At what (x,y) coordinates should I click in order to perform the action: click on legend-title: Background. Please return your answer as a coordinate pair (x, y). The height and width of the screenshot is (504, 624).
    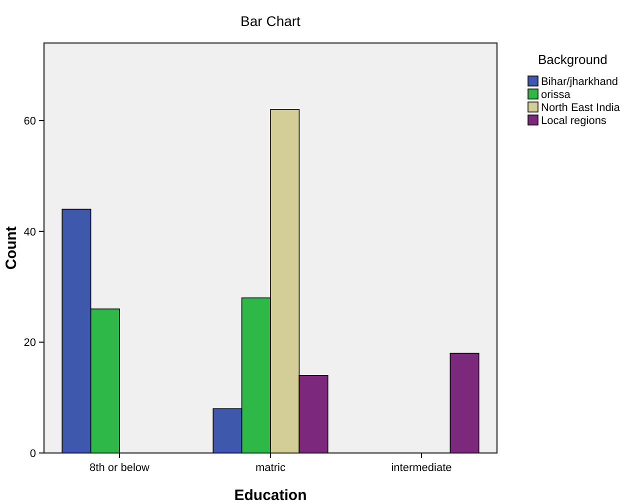
    Looking at the image, I should click on (573, 59).